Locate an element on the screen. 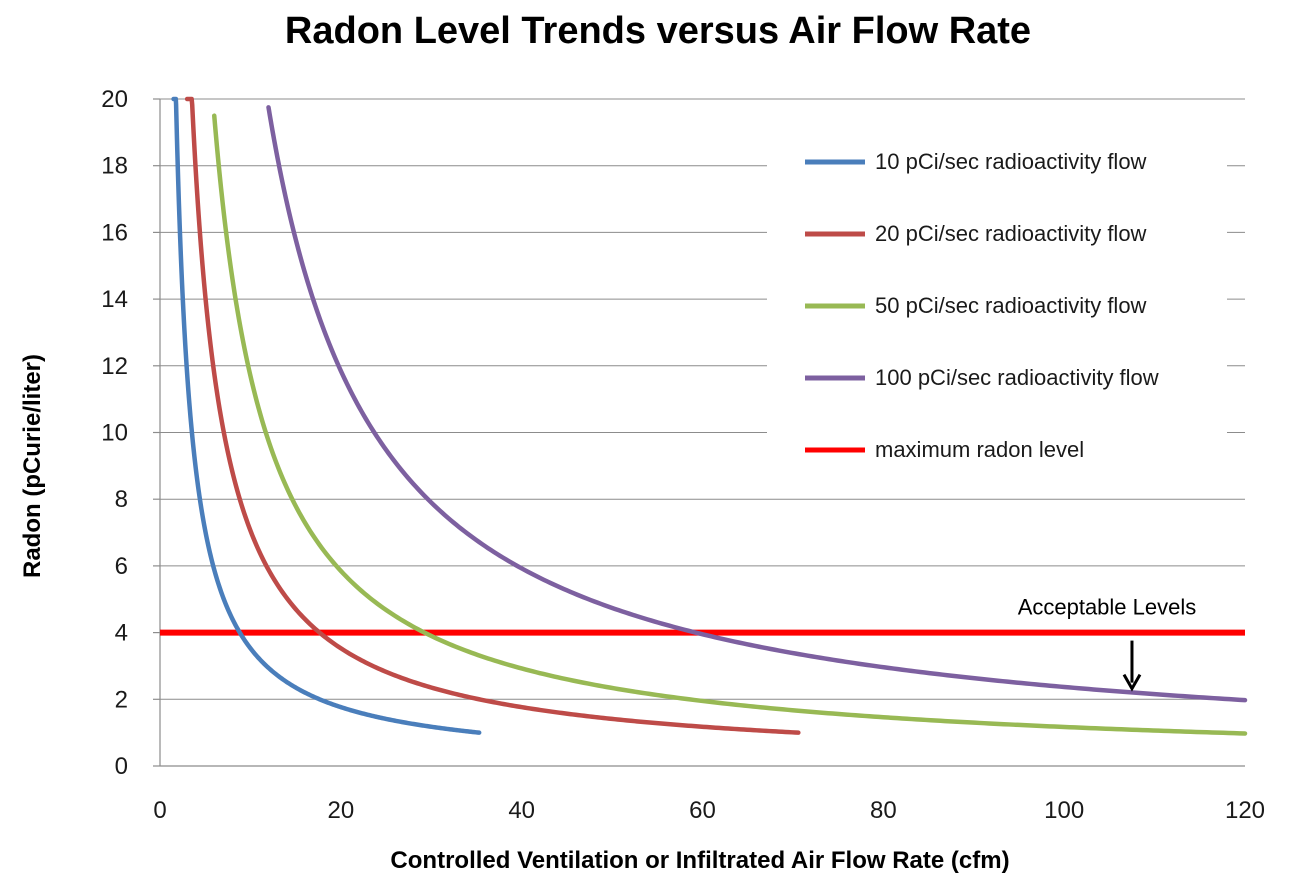 Image resolution: width=1316 pixels, height=895 pixels. legend-label: 20 pCi/sec radioactivity flow is located at coordinates (1011, 233).